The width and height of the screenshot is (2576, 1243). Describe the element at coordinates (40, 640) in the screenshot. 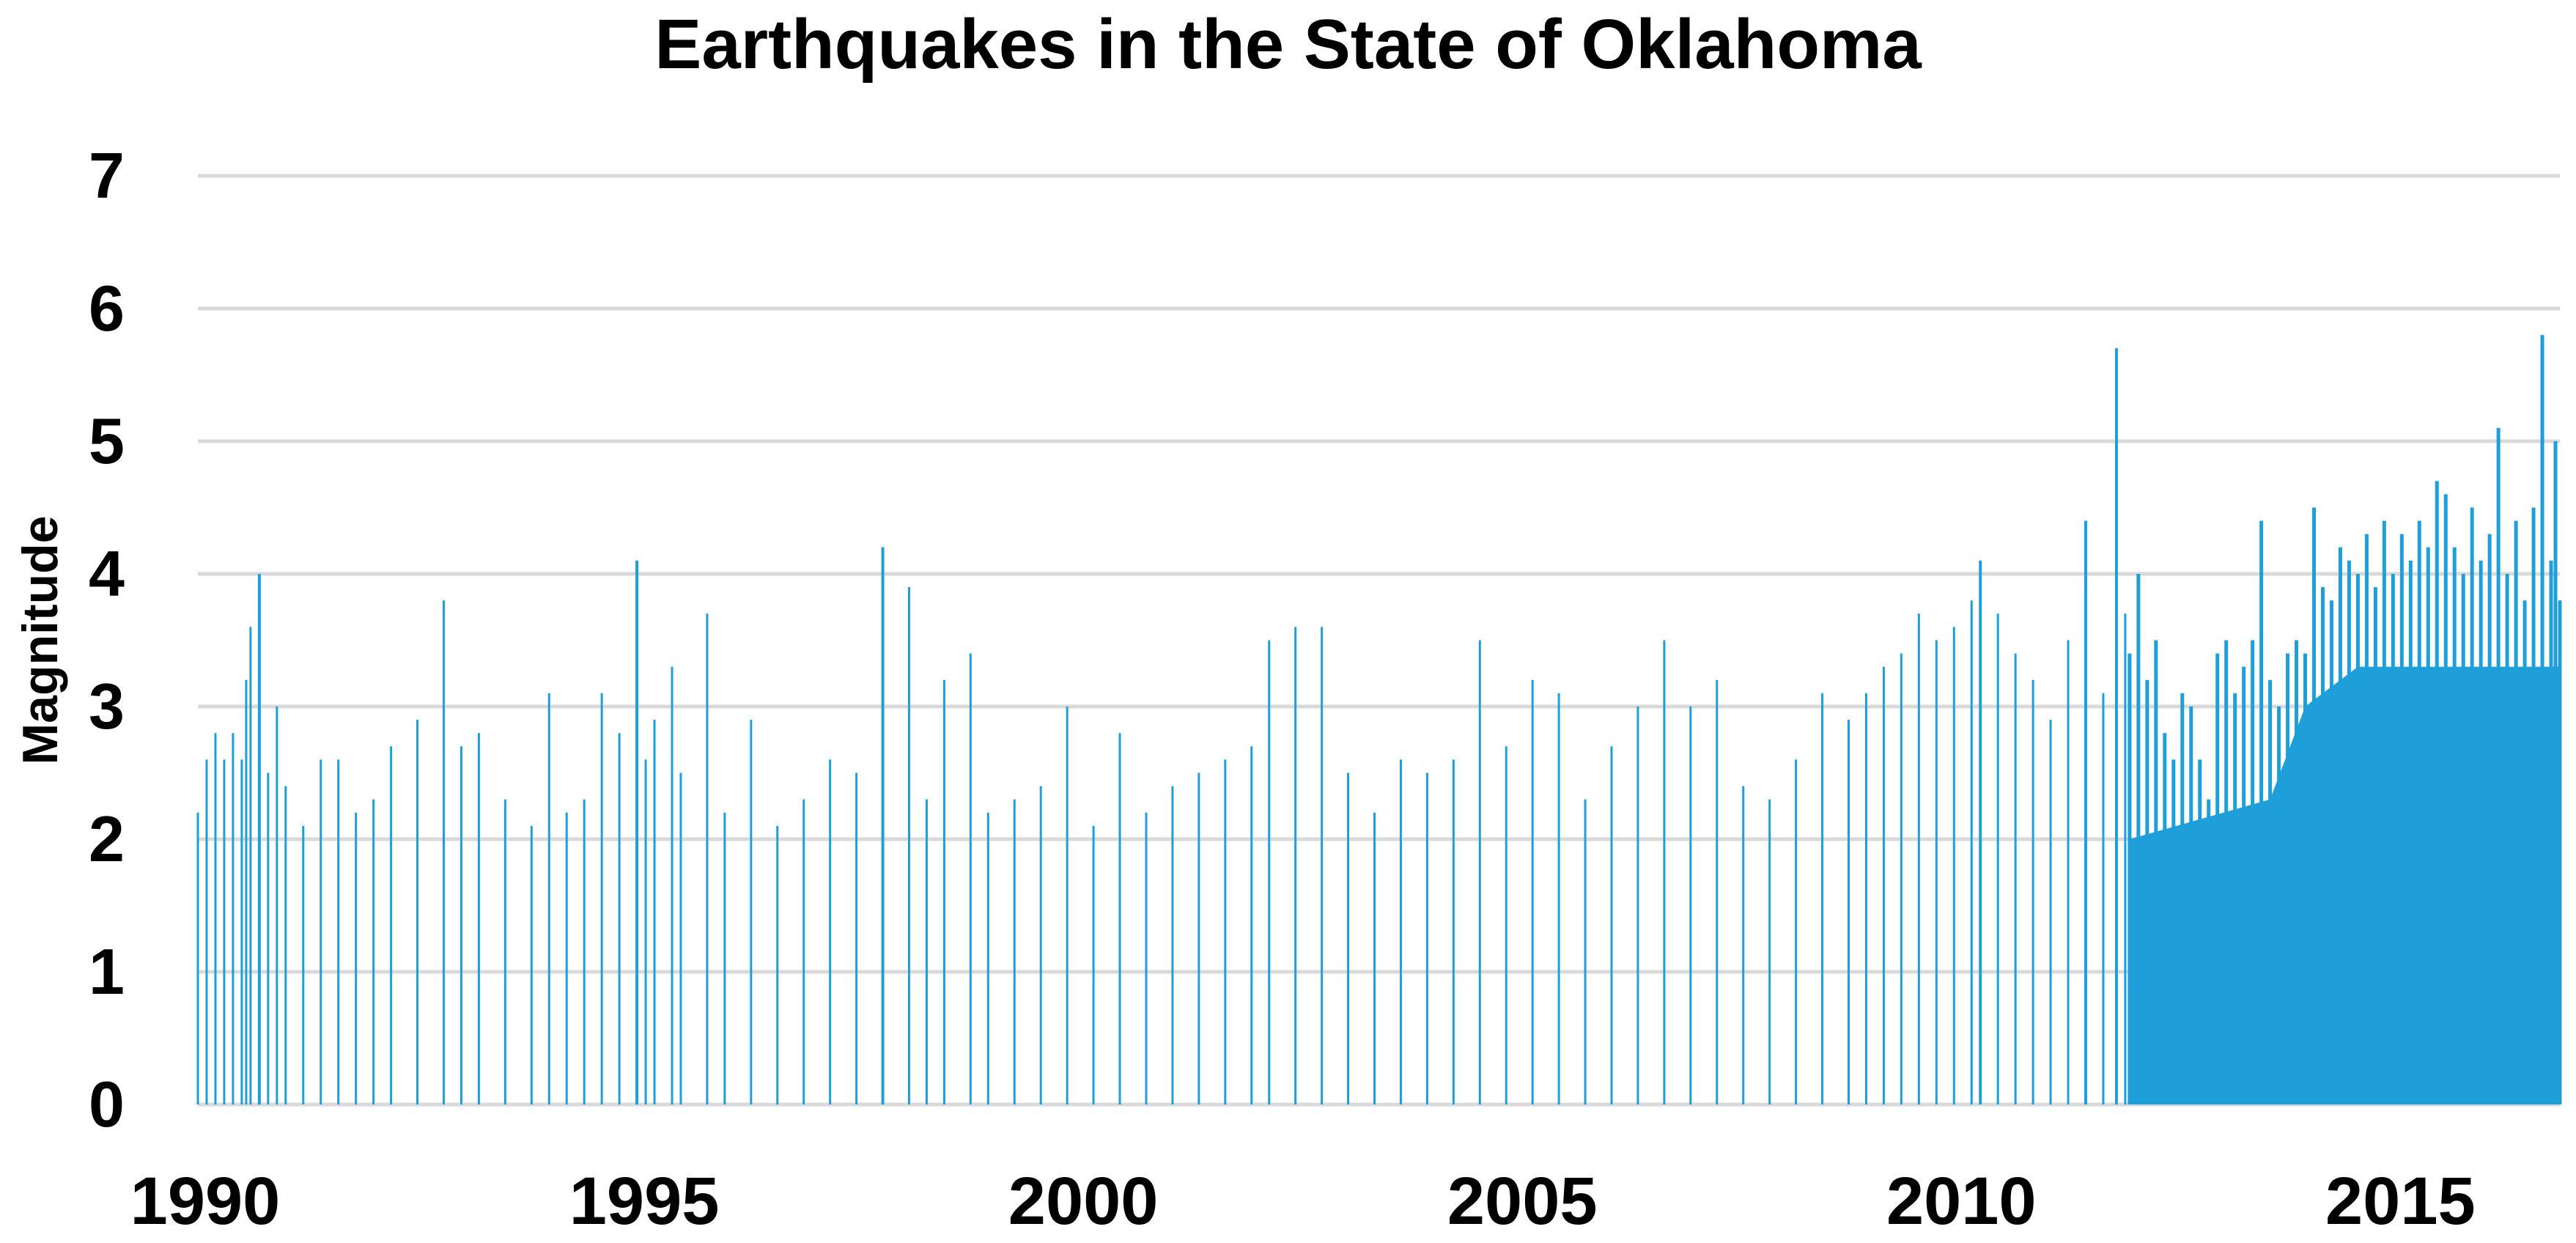

I see `y-axis-label: Magnitude` at that location.